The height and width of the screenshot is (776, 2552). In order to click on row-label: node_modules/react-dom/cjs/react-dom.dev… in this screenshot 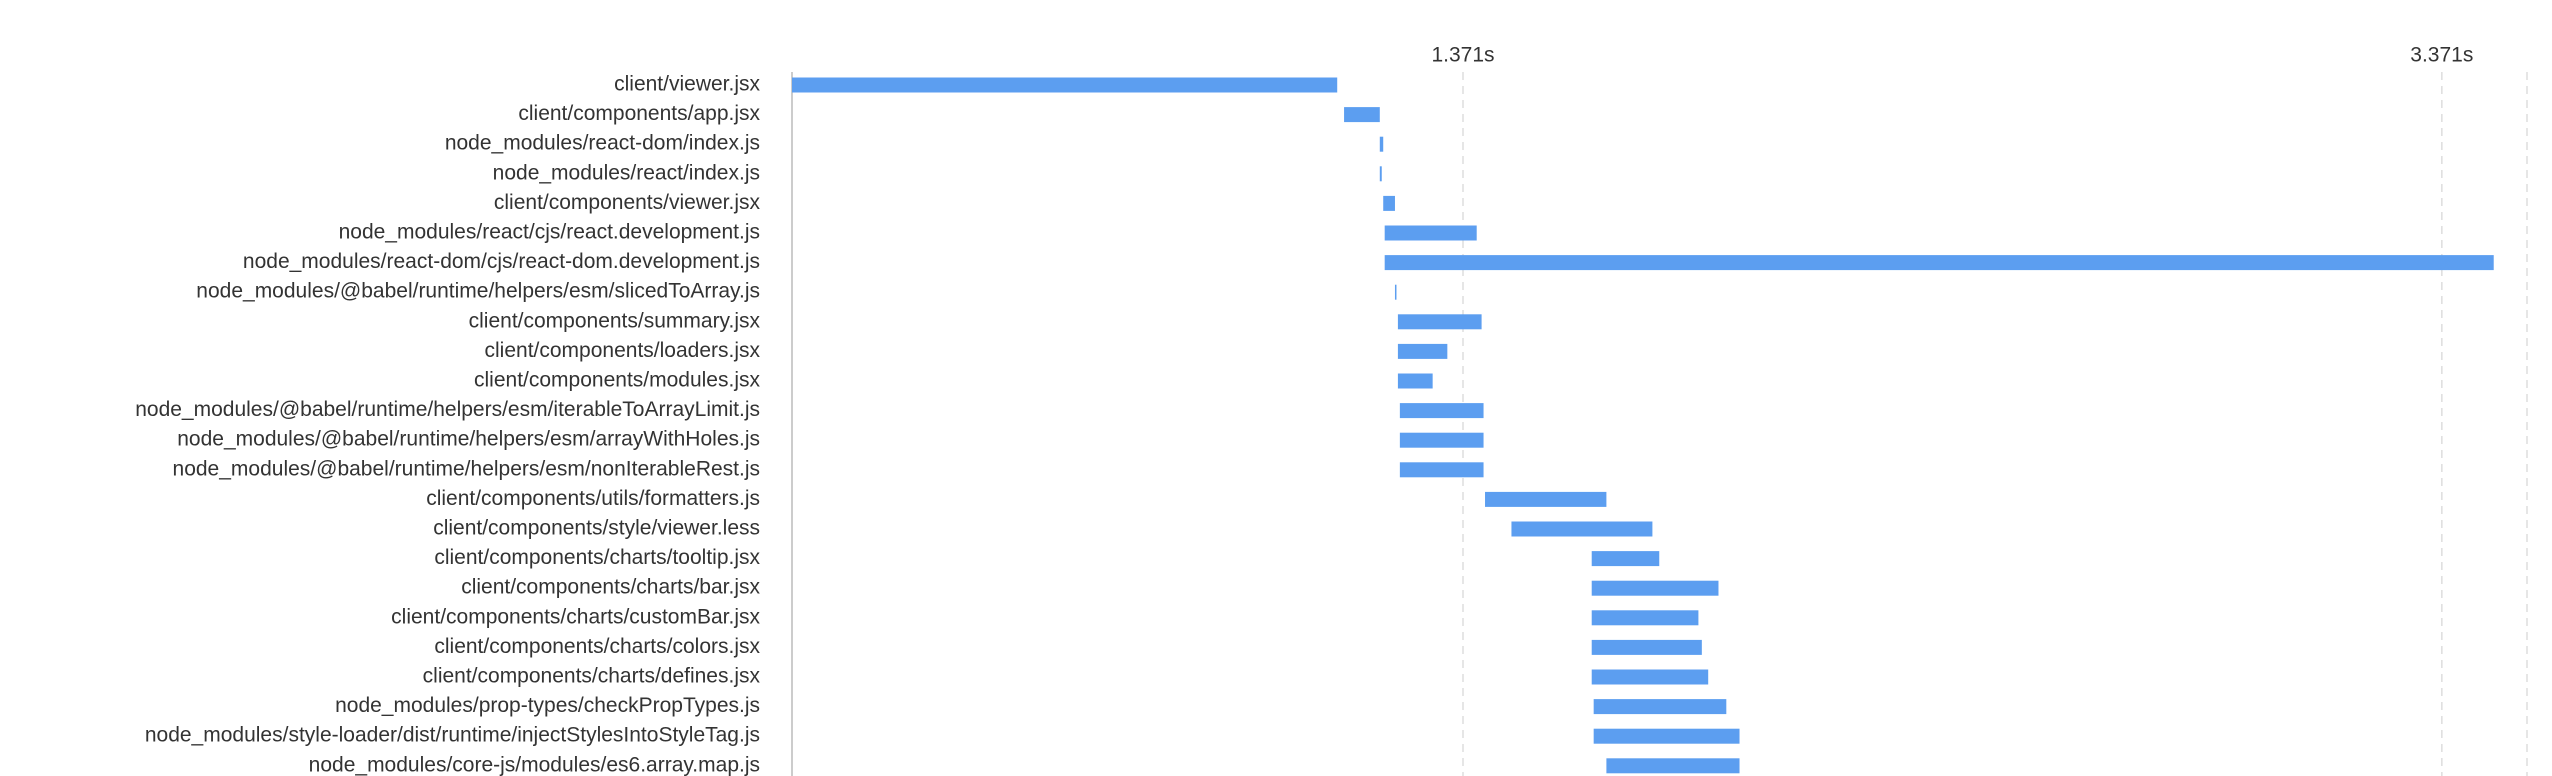, I will do `click(501, 261)`.